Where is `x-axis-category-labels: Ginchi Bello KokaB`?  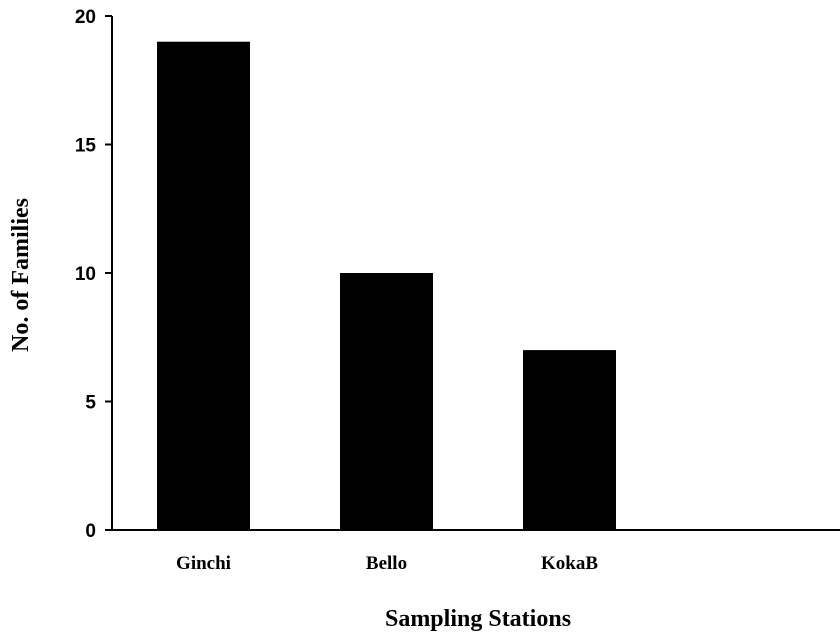 x-axis-category-labels: Ginchi Bello KokaB is located at coordinates (387, 563).